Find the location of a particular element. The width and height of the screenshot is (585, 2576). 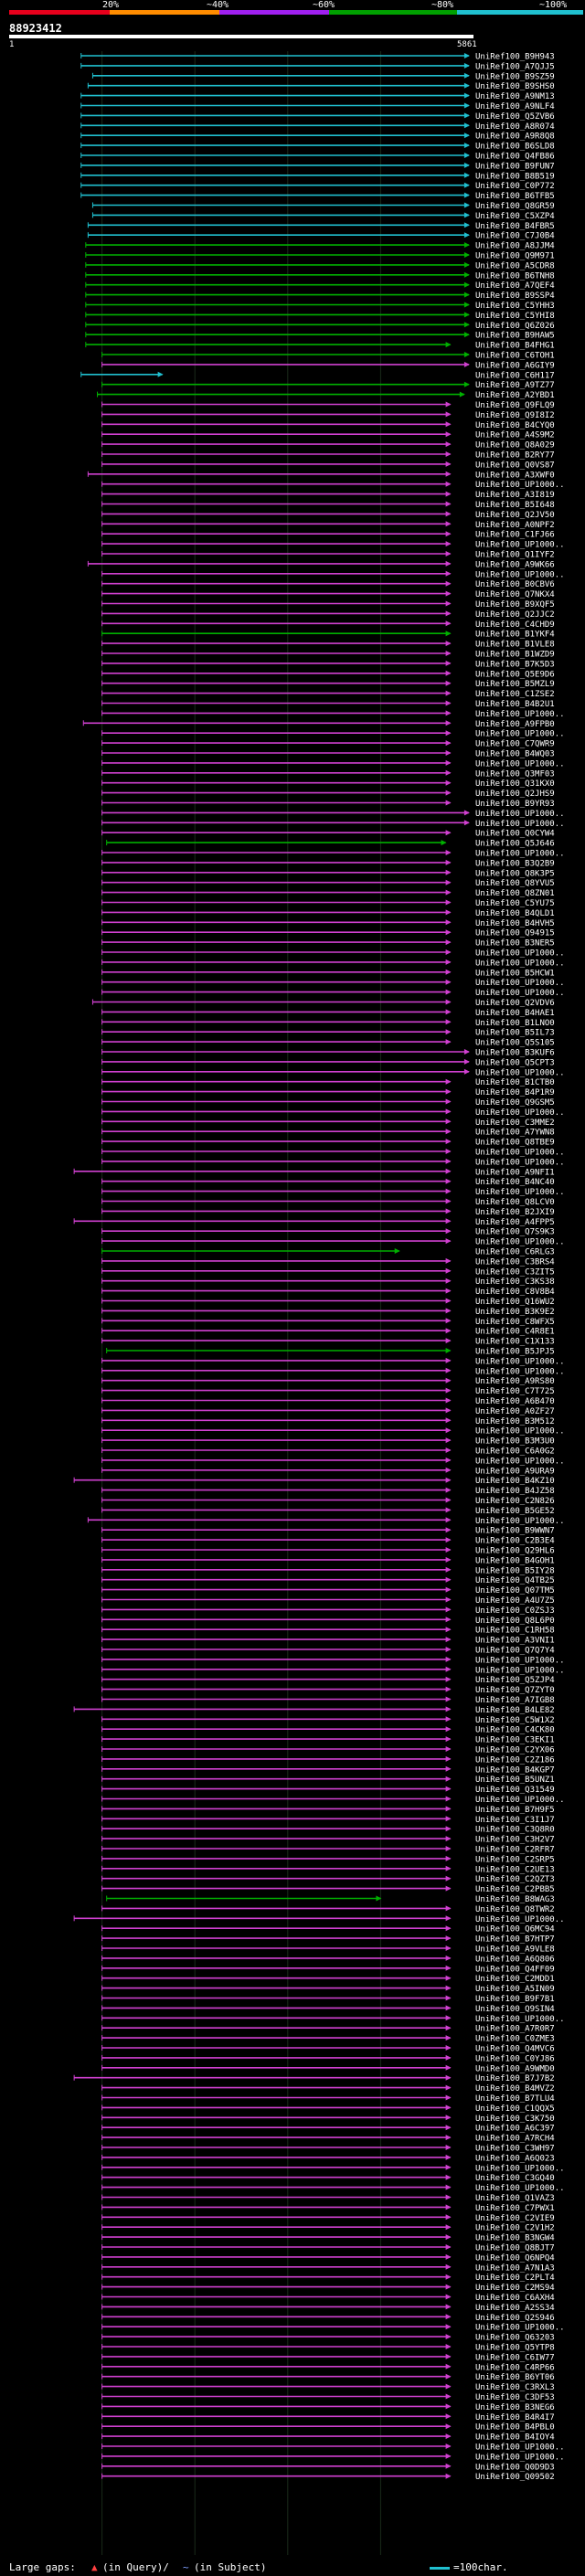

hit-row: UniRef100_C6H117 is located at coordinates (317, 375).